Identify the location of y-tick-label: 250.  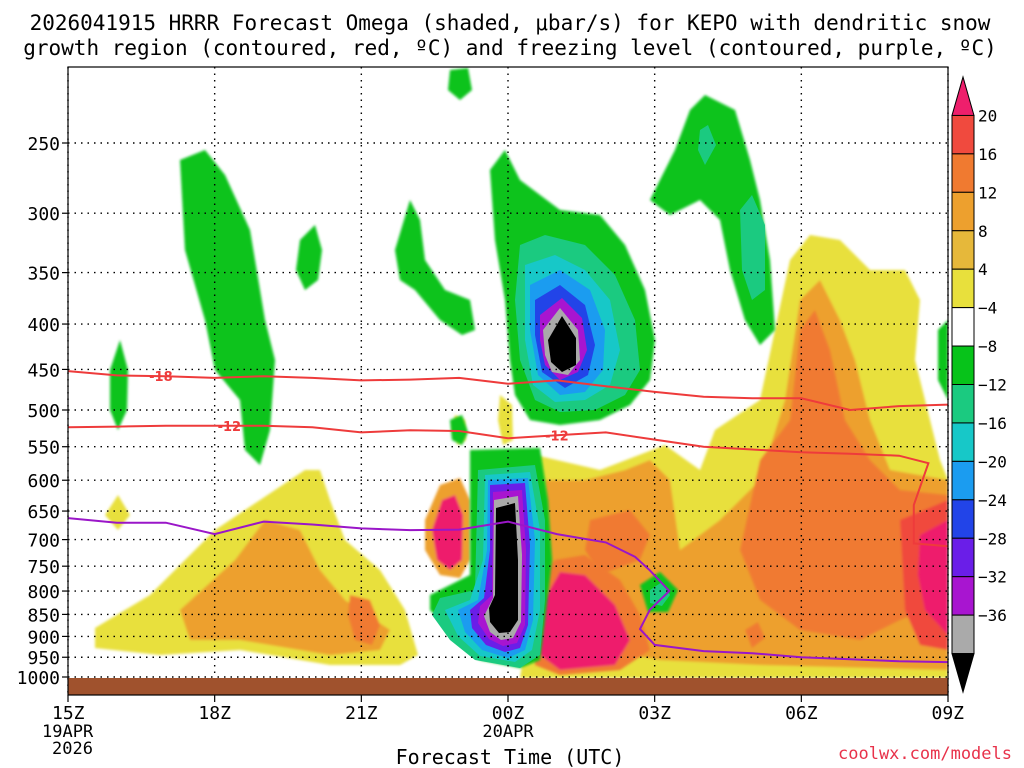
(43, 144).